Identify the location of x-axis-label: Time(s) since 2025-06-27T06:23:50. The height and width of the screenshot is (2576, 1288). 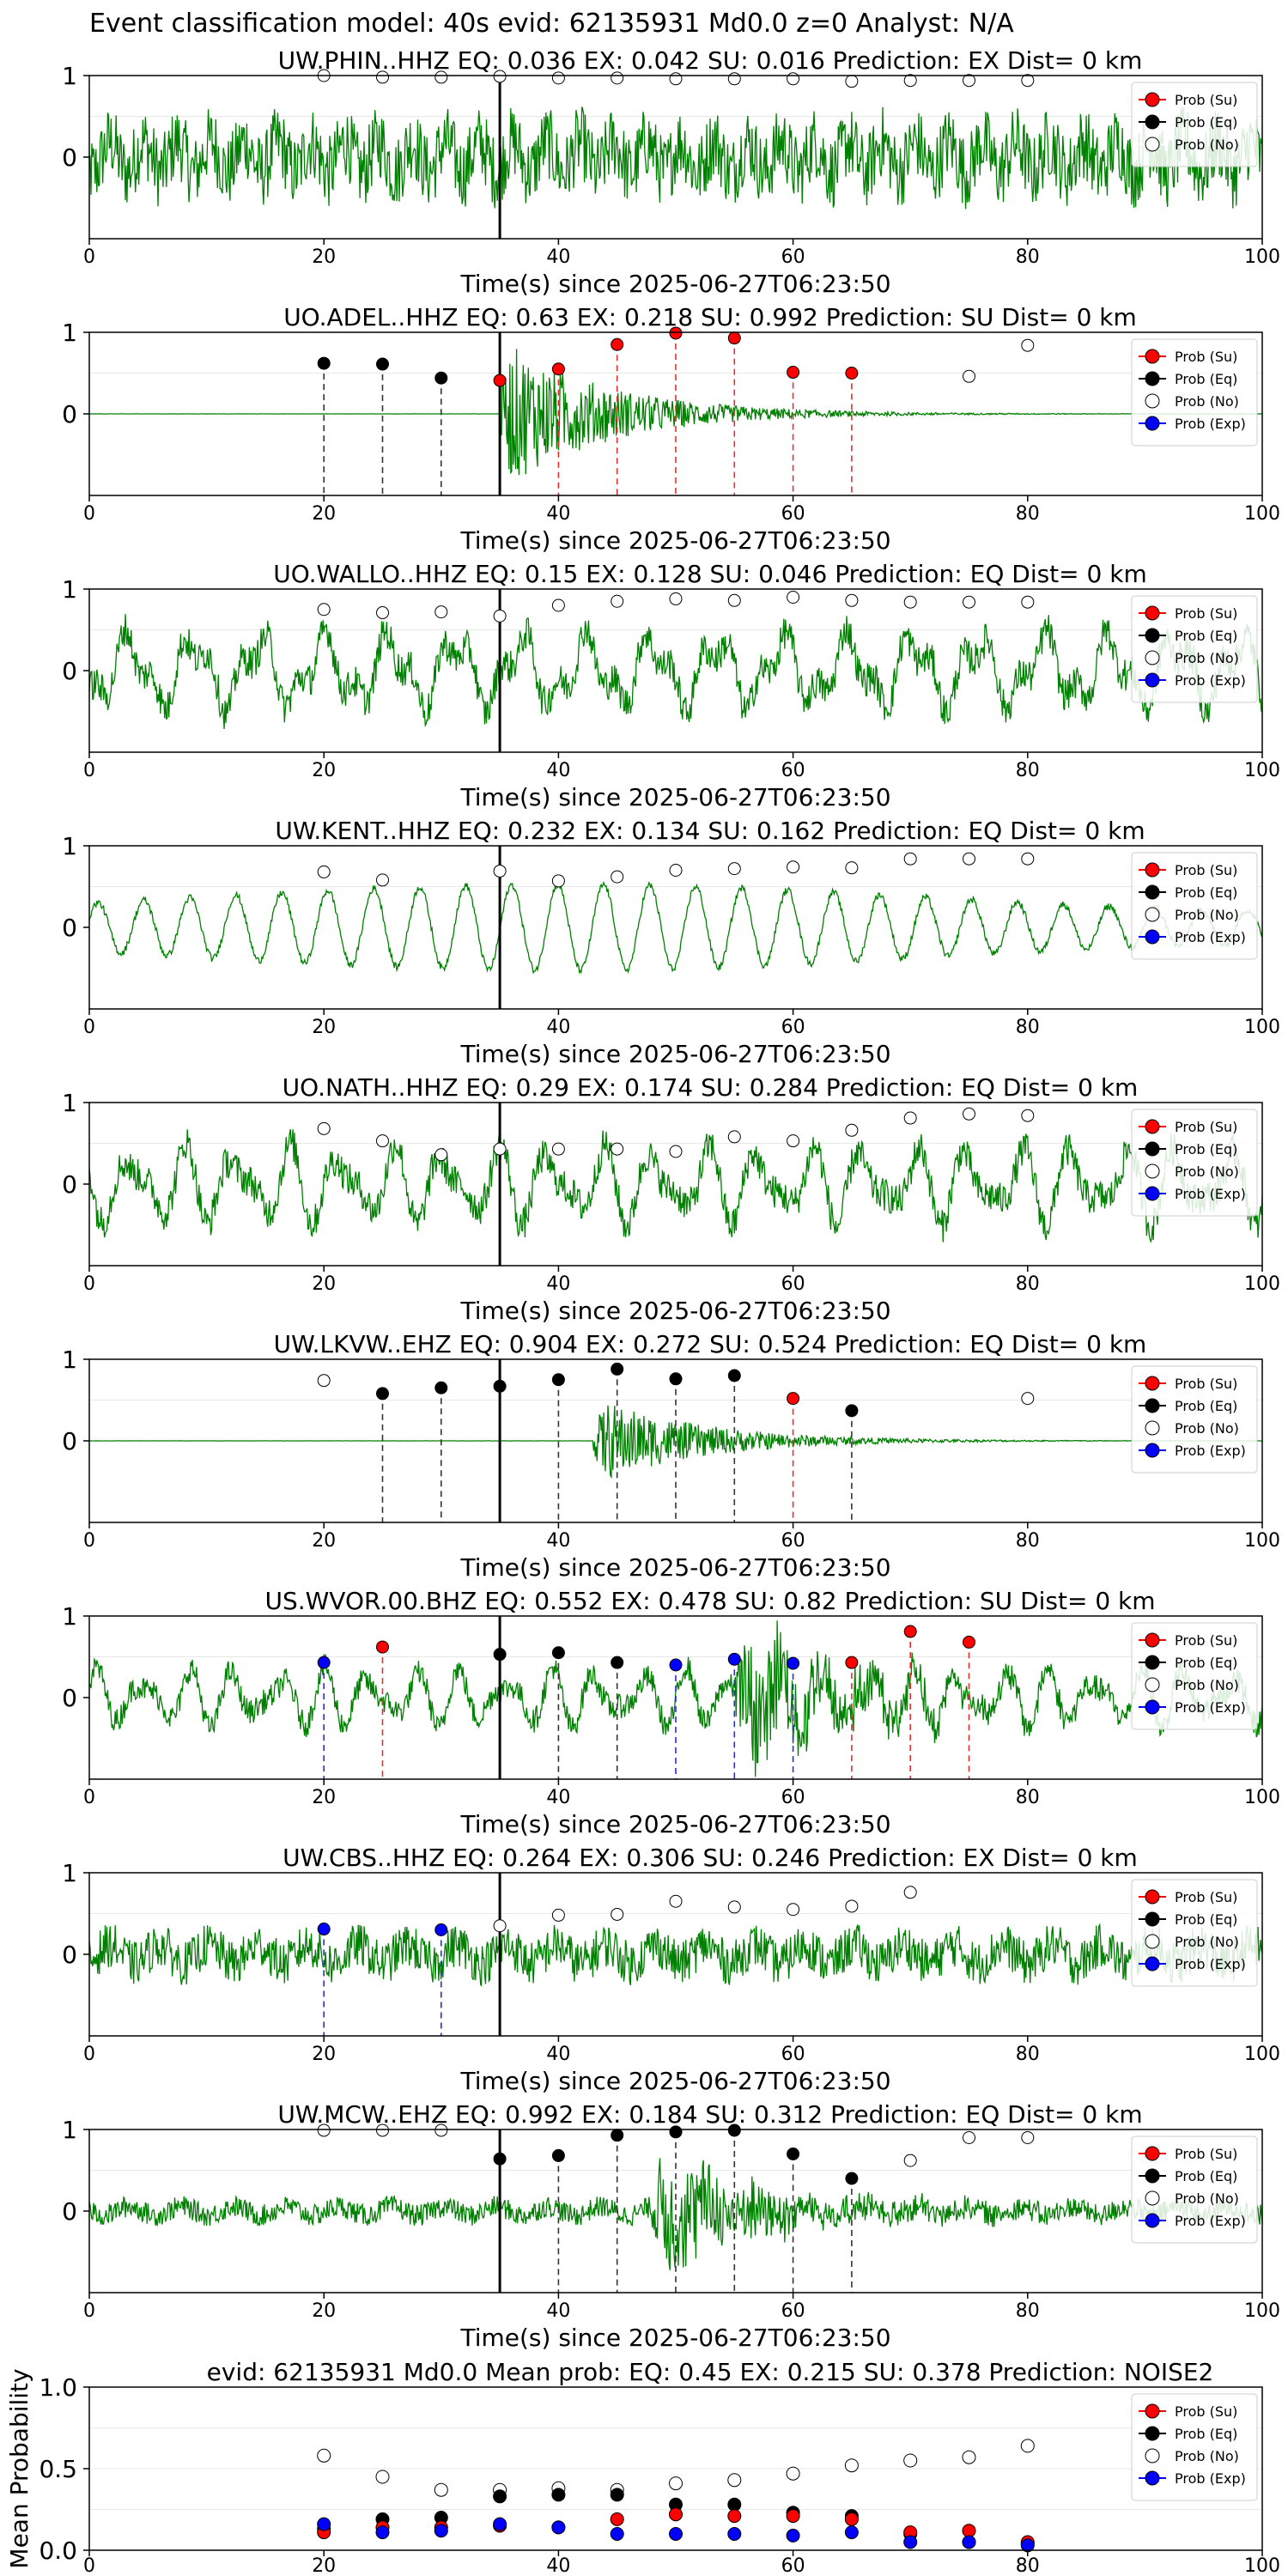
(674, 2338).